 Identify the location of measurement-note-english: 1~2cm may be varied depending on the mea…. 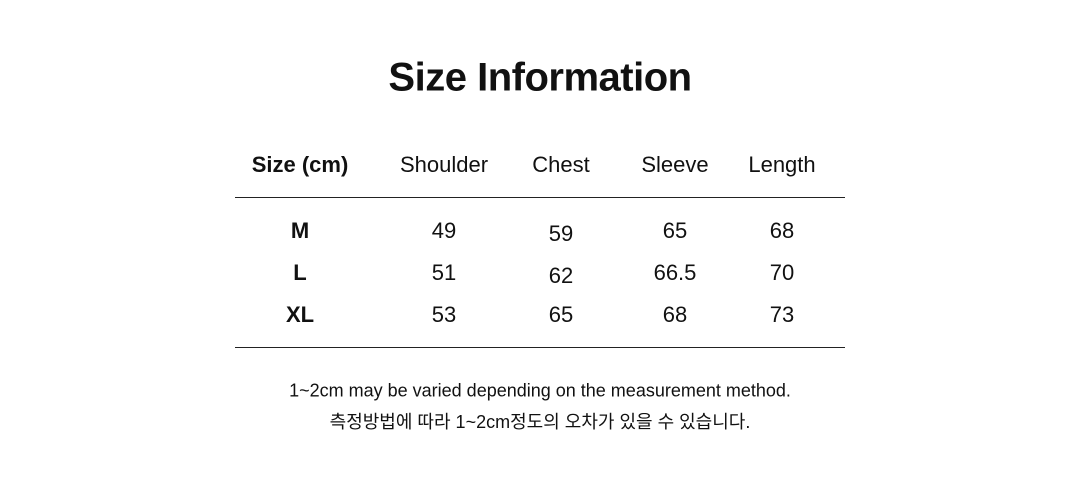
(540, 390).